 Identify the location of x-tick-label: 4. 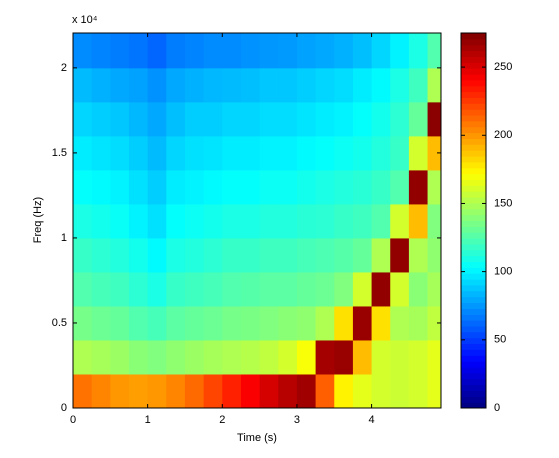
(372, 420).